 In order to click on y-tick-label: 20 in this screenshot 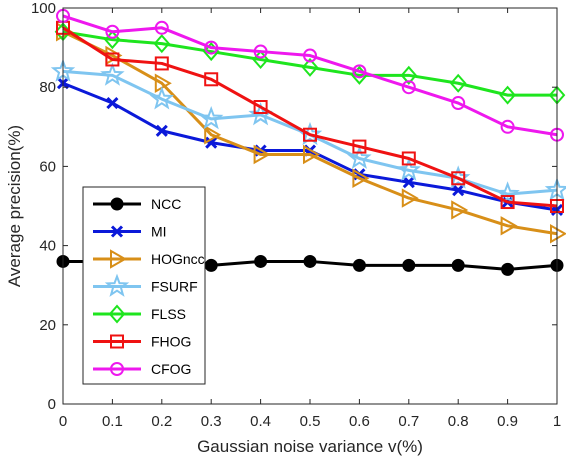, I will do `click(47, 325)`.